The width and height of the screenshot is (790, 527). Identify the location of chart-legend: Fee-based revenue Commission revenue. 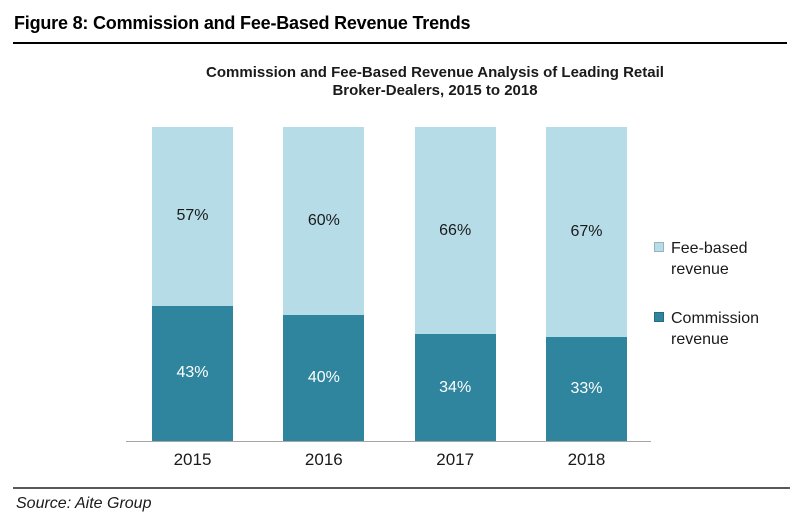
(719, 308).